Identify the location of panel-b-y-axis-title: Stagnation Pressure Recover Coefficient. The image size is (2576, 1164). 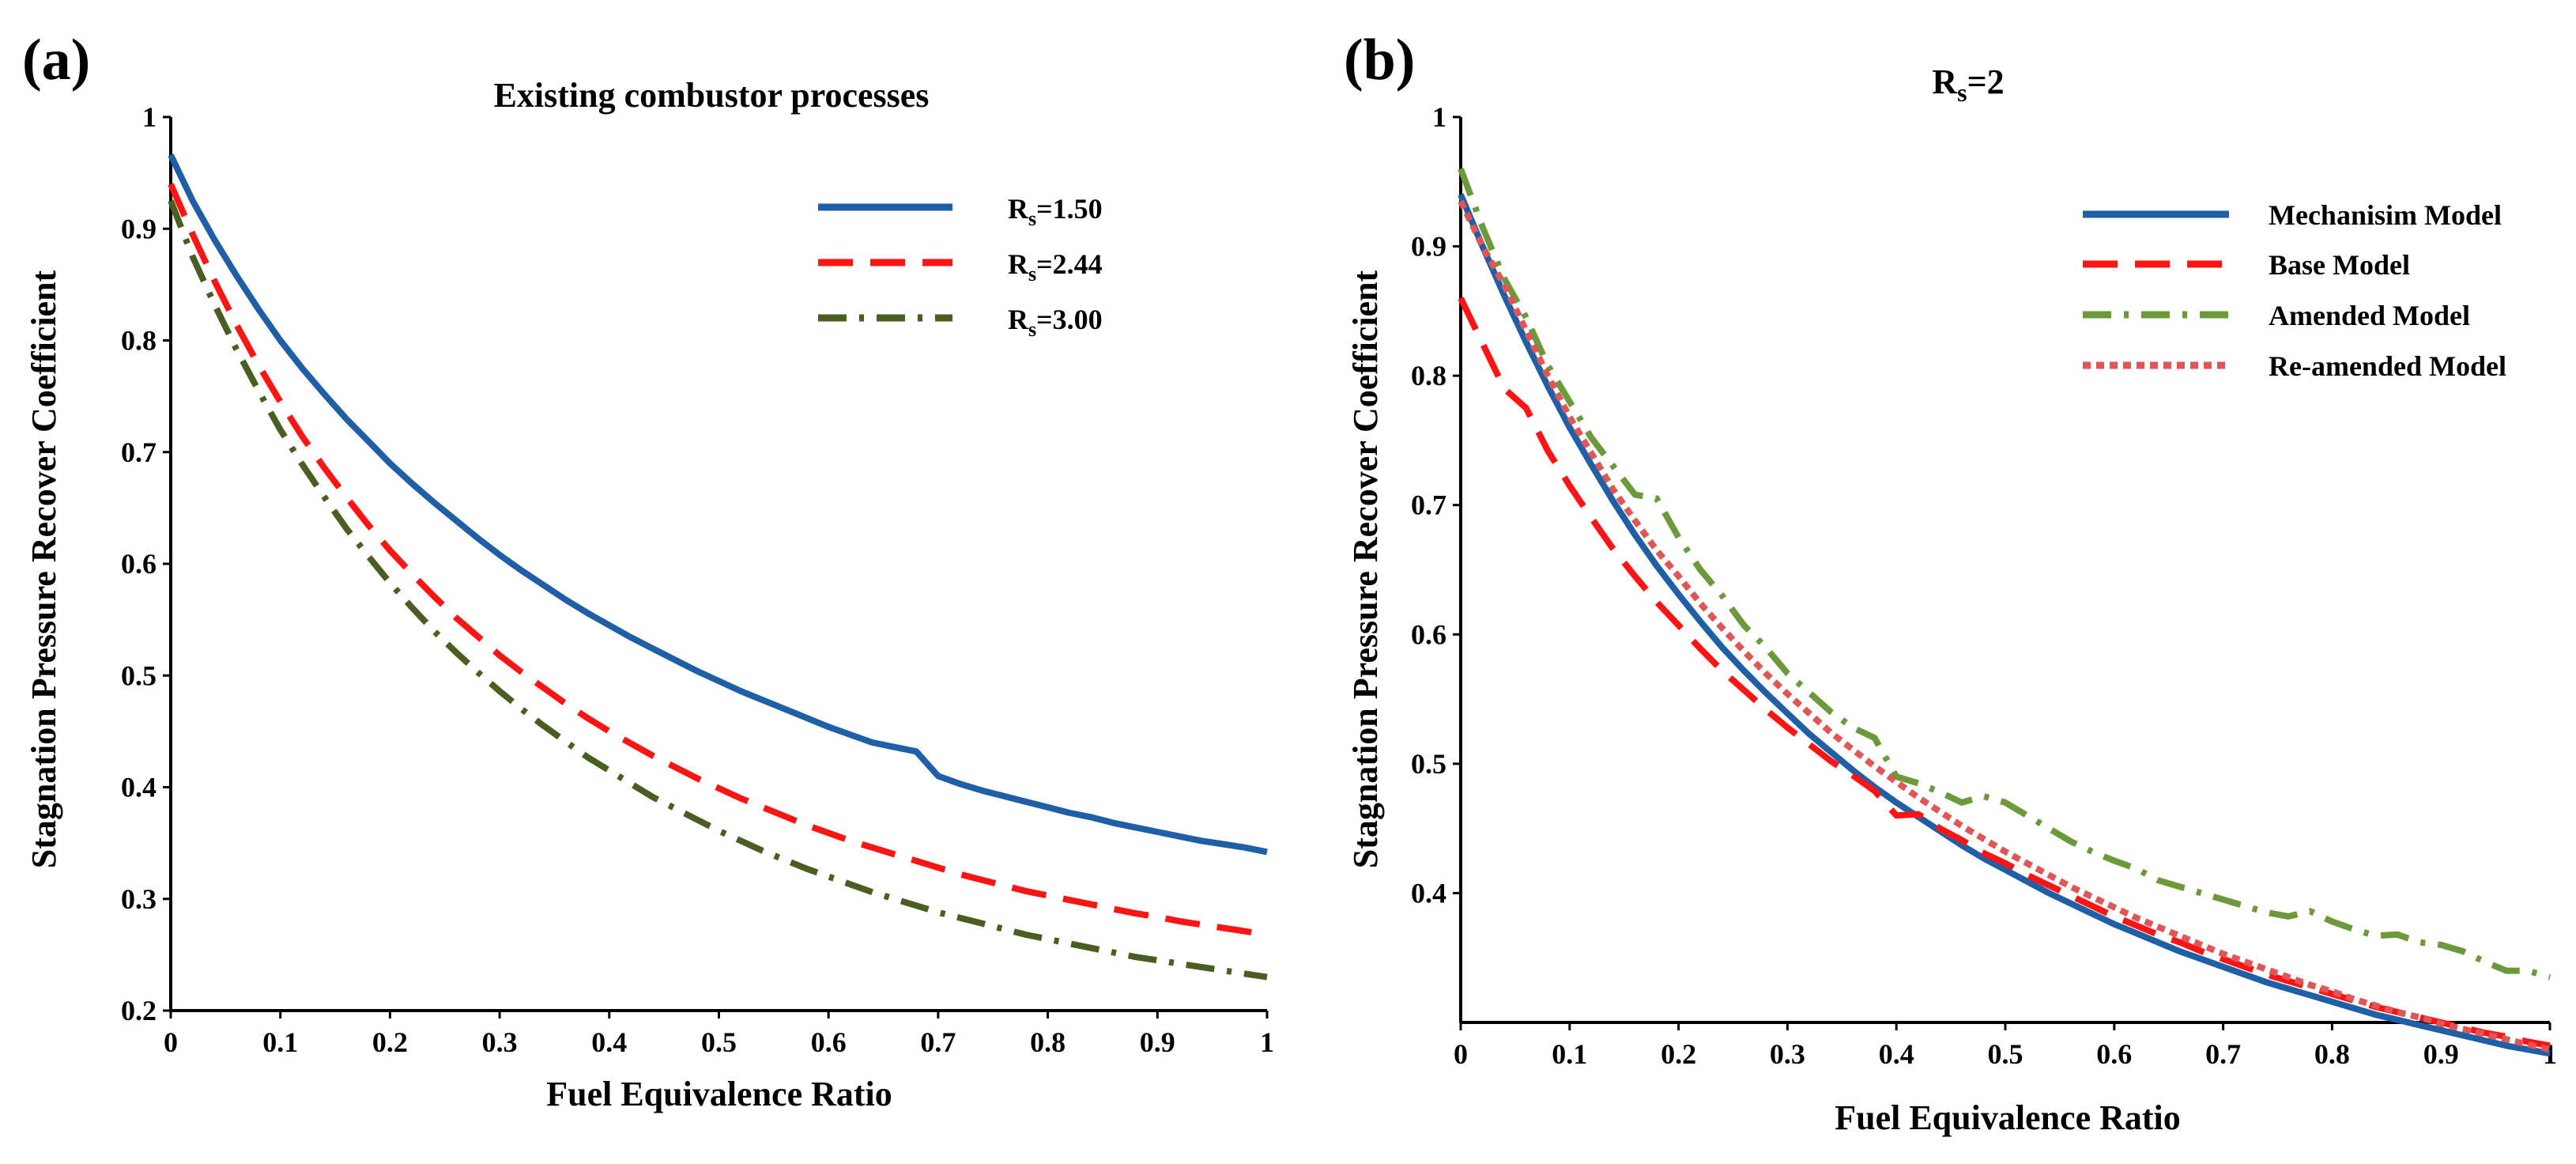
(1365, 569).